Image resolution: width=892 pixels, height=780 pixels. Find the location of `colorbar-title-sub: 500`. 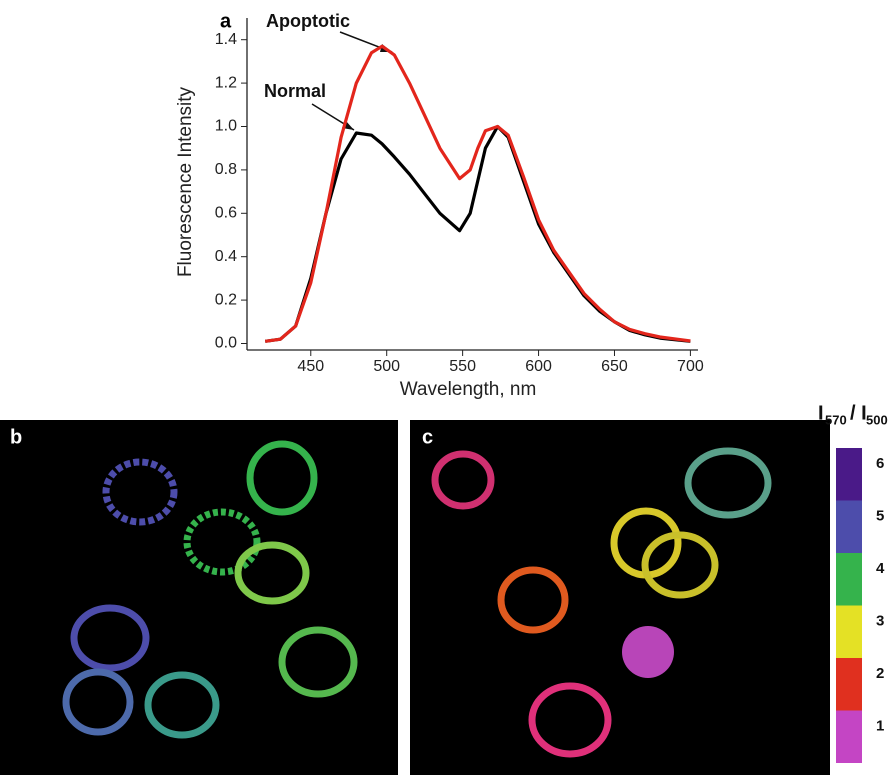

colorbar-title-sub: 500 is located at coordinates (877, 419).